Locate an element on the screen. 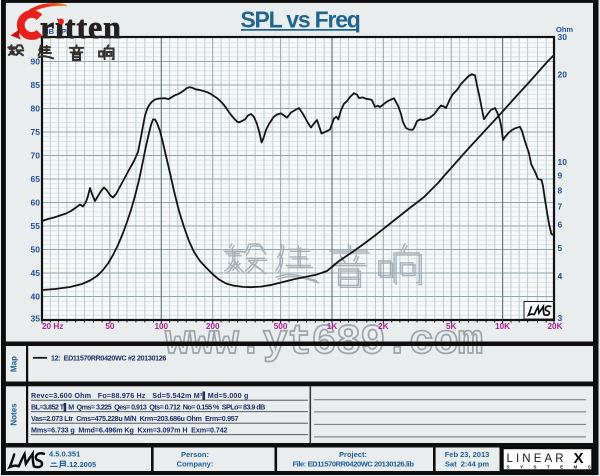 This screenshot has height=476, width=600. svg-text: 100 is located at coordinates (161, 326).